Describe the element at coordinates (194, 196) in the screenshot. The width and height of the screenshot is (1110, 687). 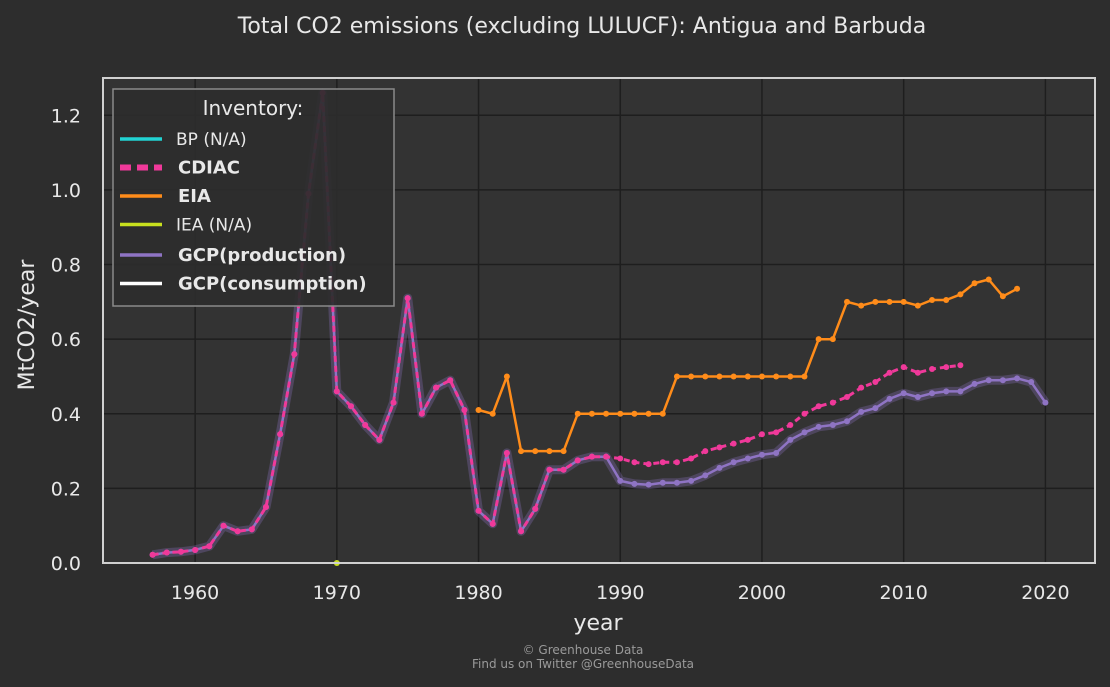
I see `legend-label: EIA` at that location.